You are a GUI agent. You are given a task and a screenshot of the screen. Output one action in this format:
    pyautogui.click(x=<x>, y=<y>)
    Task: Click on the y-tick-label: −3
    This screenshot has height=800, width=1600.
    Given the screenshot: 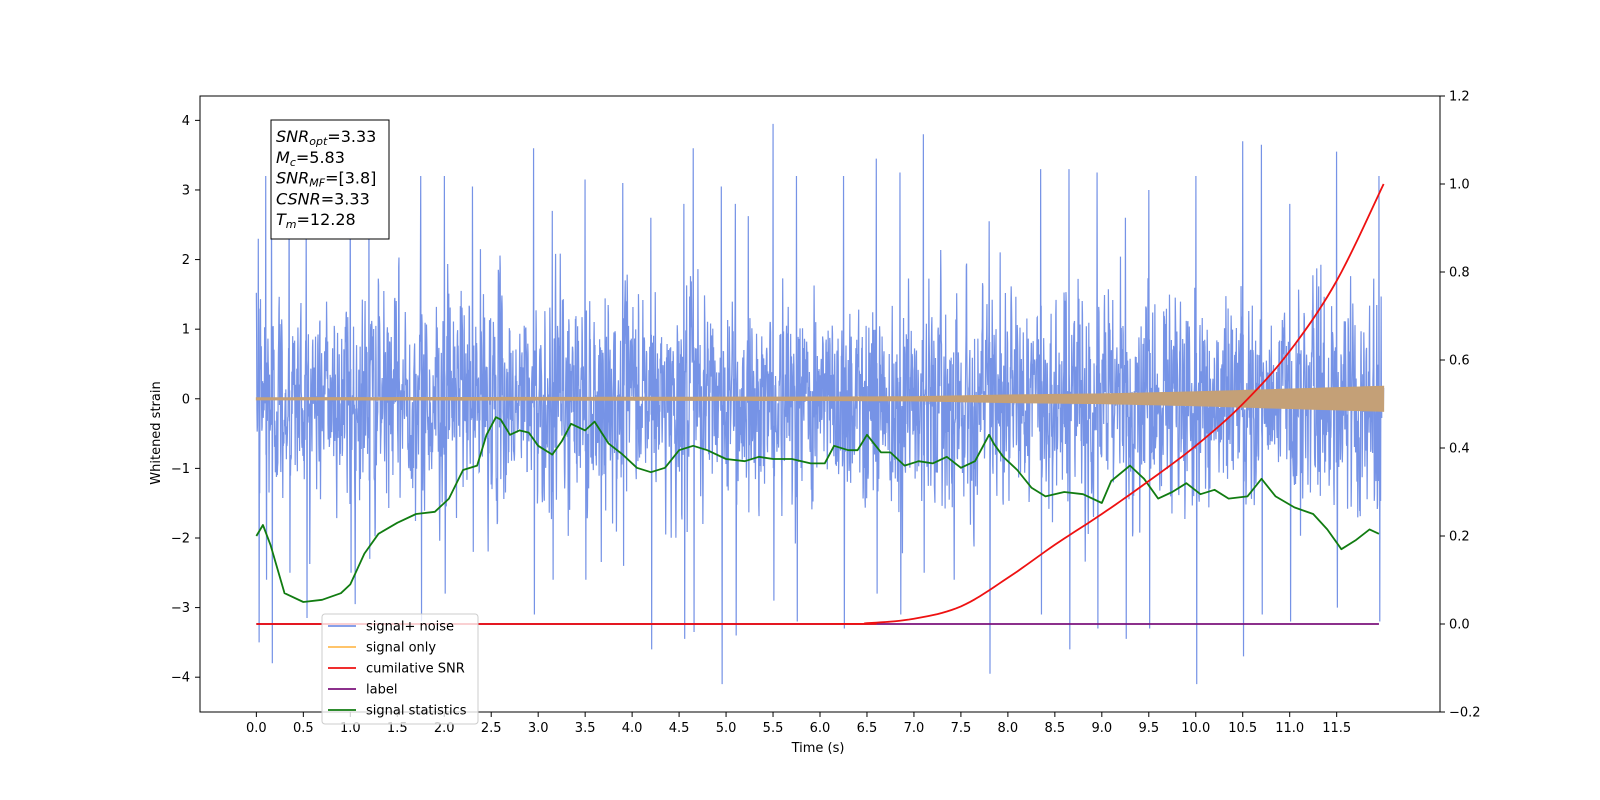 What is the action you would take?
    pyautogui.click(x=180, y=608)
    